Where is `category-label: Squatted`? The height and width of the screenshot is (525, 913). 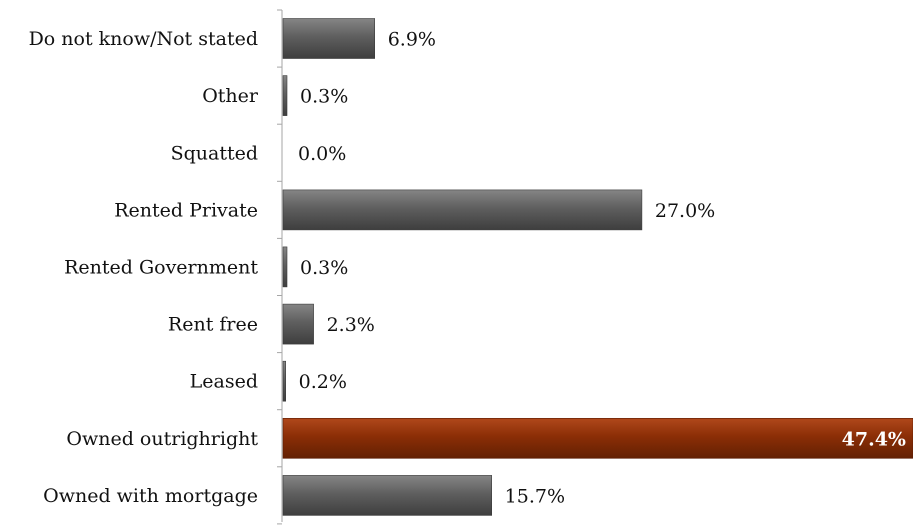
category-label: Squatted is located at coordinates (214, 153).